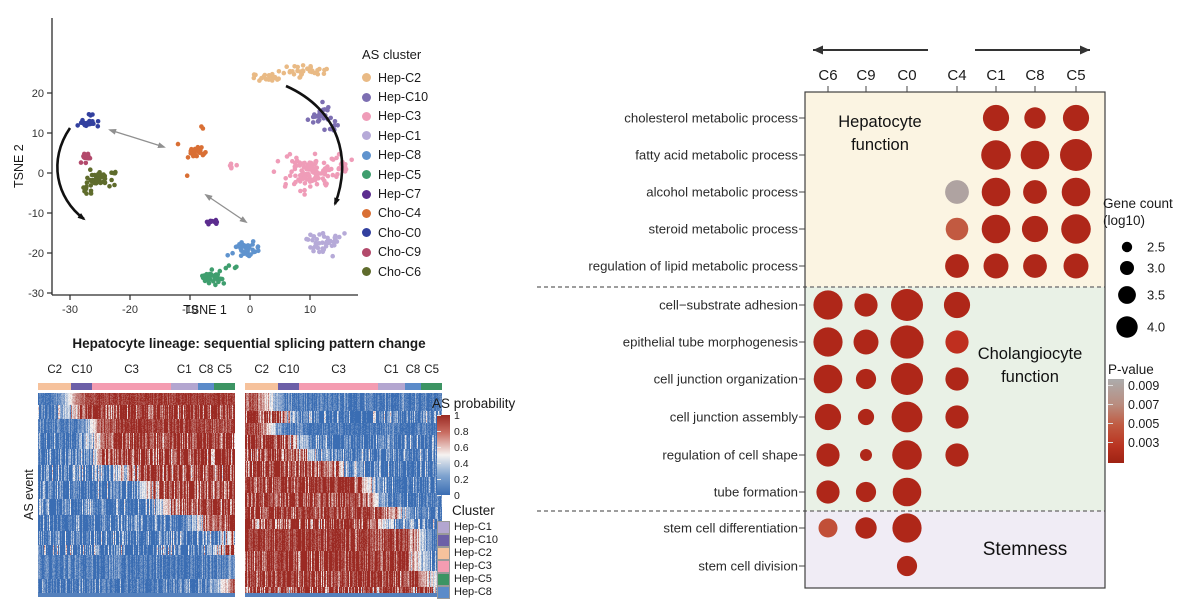 The height and width of the screenshot is (606, 1194). I want to click on as-probability-colorbar, so click(443, 455).